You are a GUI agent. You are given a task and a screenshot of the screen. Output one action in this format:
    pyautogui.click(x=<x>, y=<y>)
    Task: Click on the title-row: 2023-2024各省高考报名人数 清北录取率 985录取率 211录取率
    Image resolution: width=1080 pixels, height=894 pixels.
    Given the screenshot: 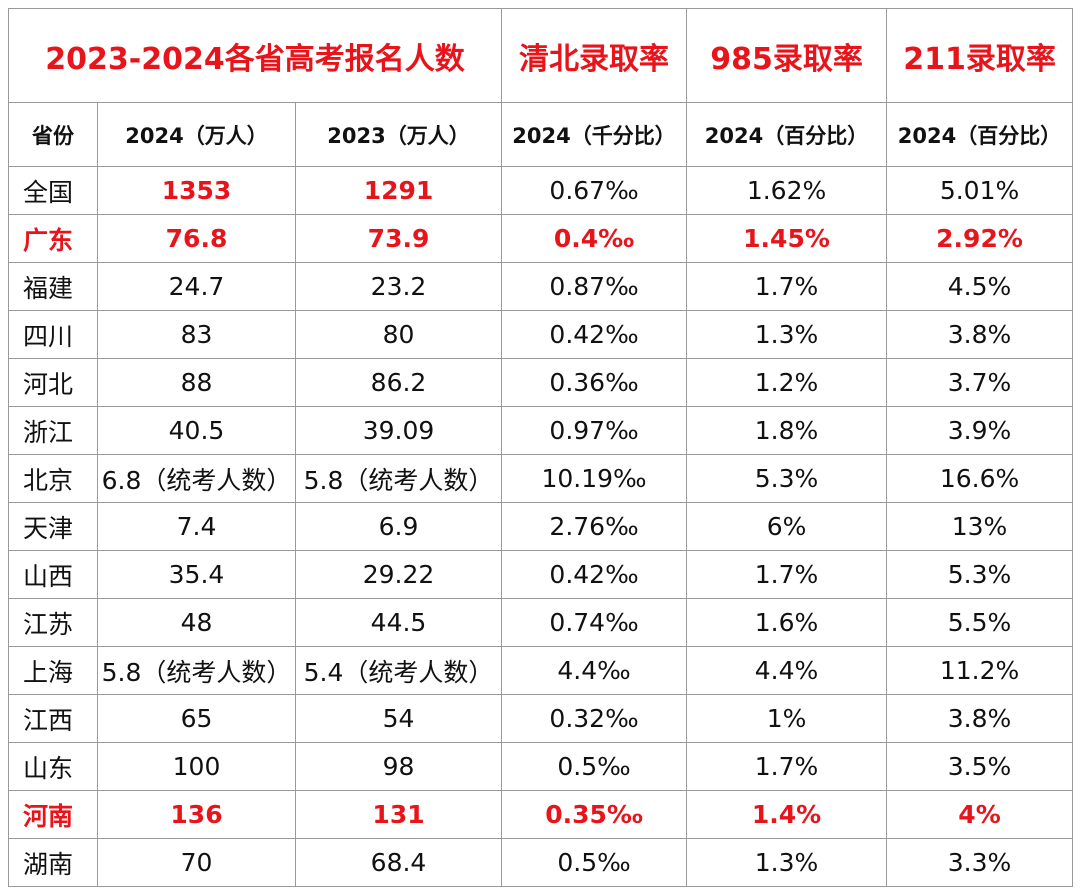 What is the action you would take?
    pyautogui.click(x=540, y=55)
    